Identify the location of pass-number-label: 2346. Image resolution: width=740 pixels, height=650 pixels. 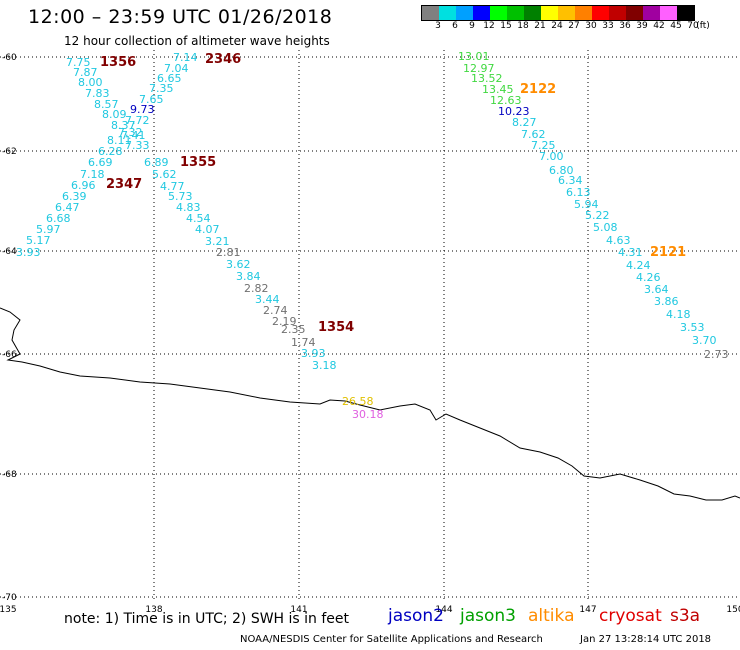
(223, 59).